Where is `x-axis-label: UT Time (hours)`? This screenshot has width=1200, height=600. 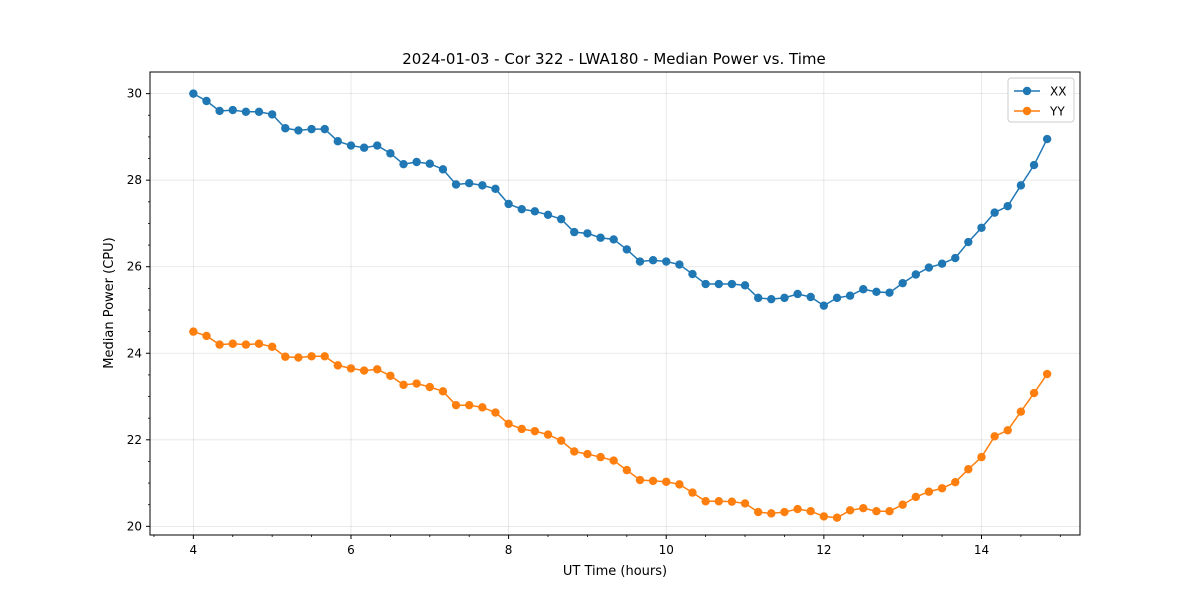
x-axis-label: UT Time (hours) is located at coordinates (615, 571).